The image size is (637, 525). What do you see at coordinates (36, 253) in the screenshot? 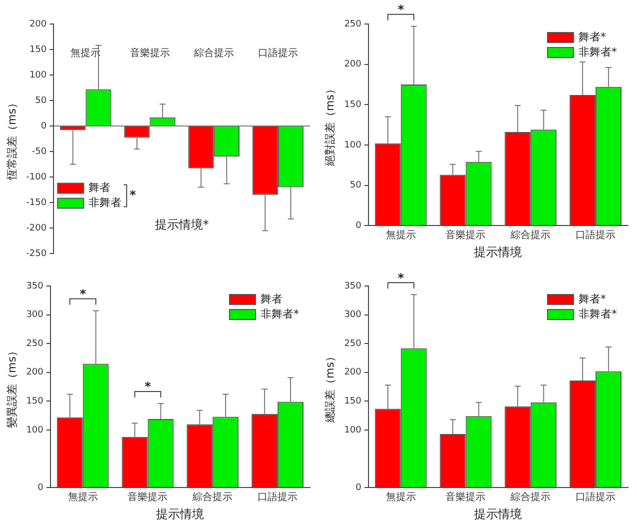
I see `y-tick-label: -250` at bounding box center [36, 253].